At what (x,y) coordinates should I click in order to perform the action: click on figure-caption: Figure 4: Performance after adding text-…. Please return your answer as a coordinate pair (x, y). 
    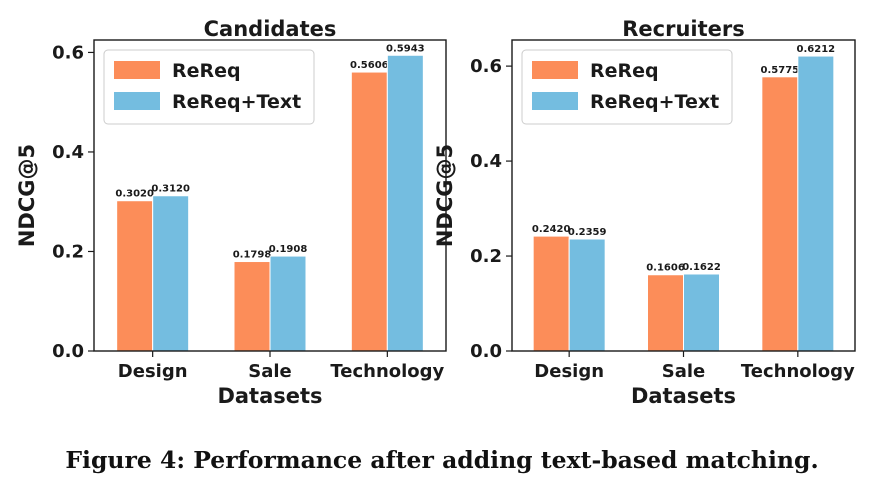
    Looking at the image, I should click on (442, 460).